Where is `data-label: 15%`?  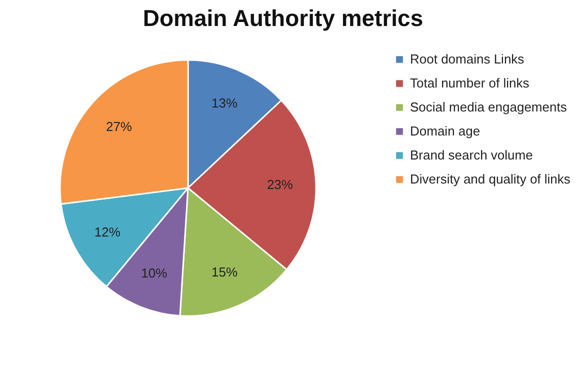
data-label: 15% is located at coordinates (225, 272).